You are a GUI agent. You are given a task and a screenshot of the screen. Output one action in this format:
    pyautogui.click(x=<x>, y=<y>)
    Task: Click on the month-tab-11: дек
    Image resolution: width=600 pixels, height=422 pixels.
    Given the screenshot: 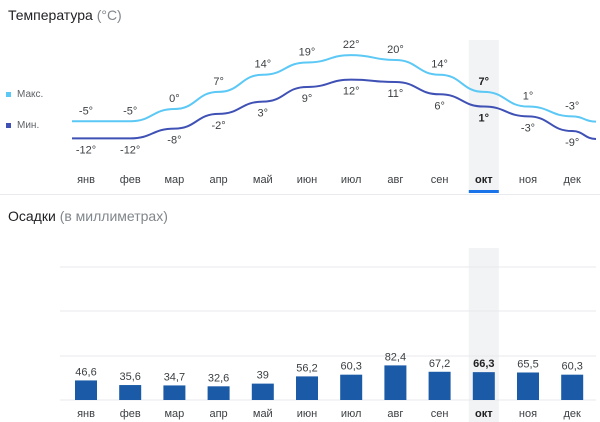 What is the action you would take?
    pyautogui.click(x=573, y=180)
    